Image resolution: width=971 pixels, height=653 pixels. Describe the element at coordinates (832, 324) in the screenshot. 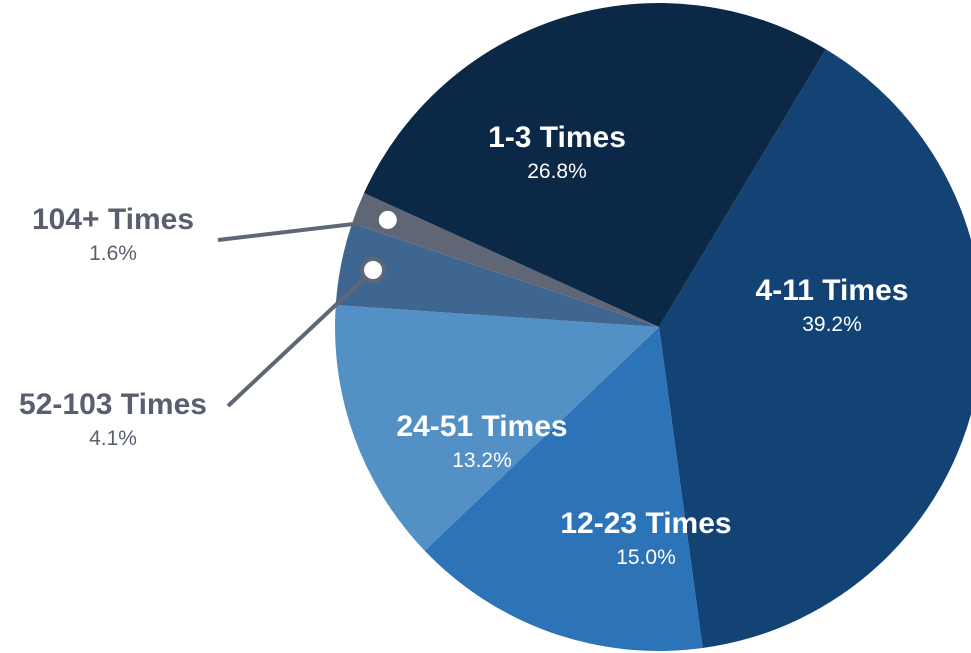

I see `slice-value-4-11-times: 39.2%` at that location.